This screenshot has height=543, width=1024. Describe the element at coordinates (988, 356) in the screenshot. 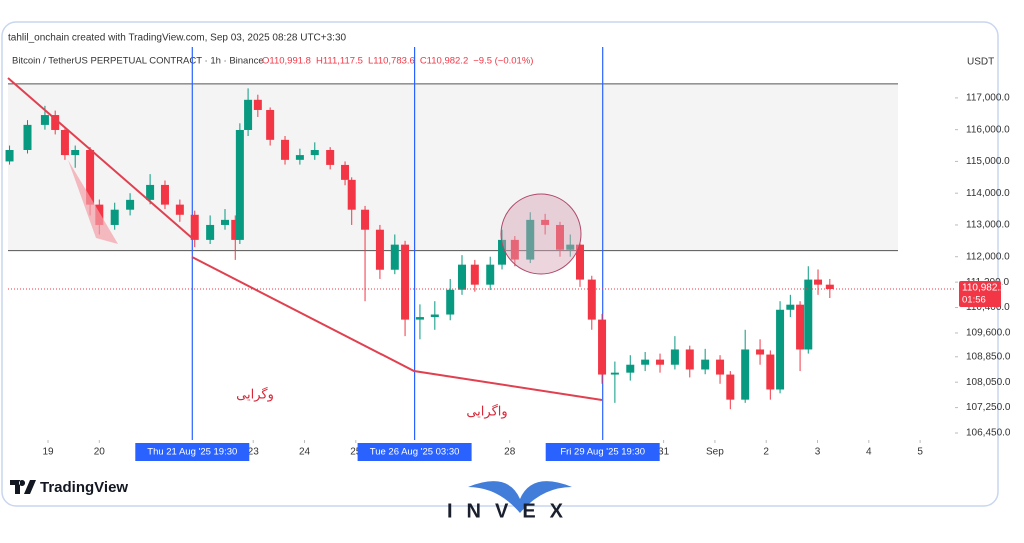

I see `y-tick-label: 108,850.0` at that location.